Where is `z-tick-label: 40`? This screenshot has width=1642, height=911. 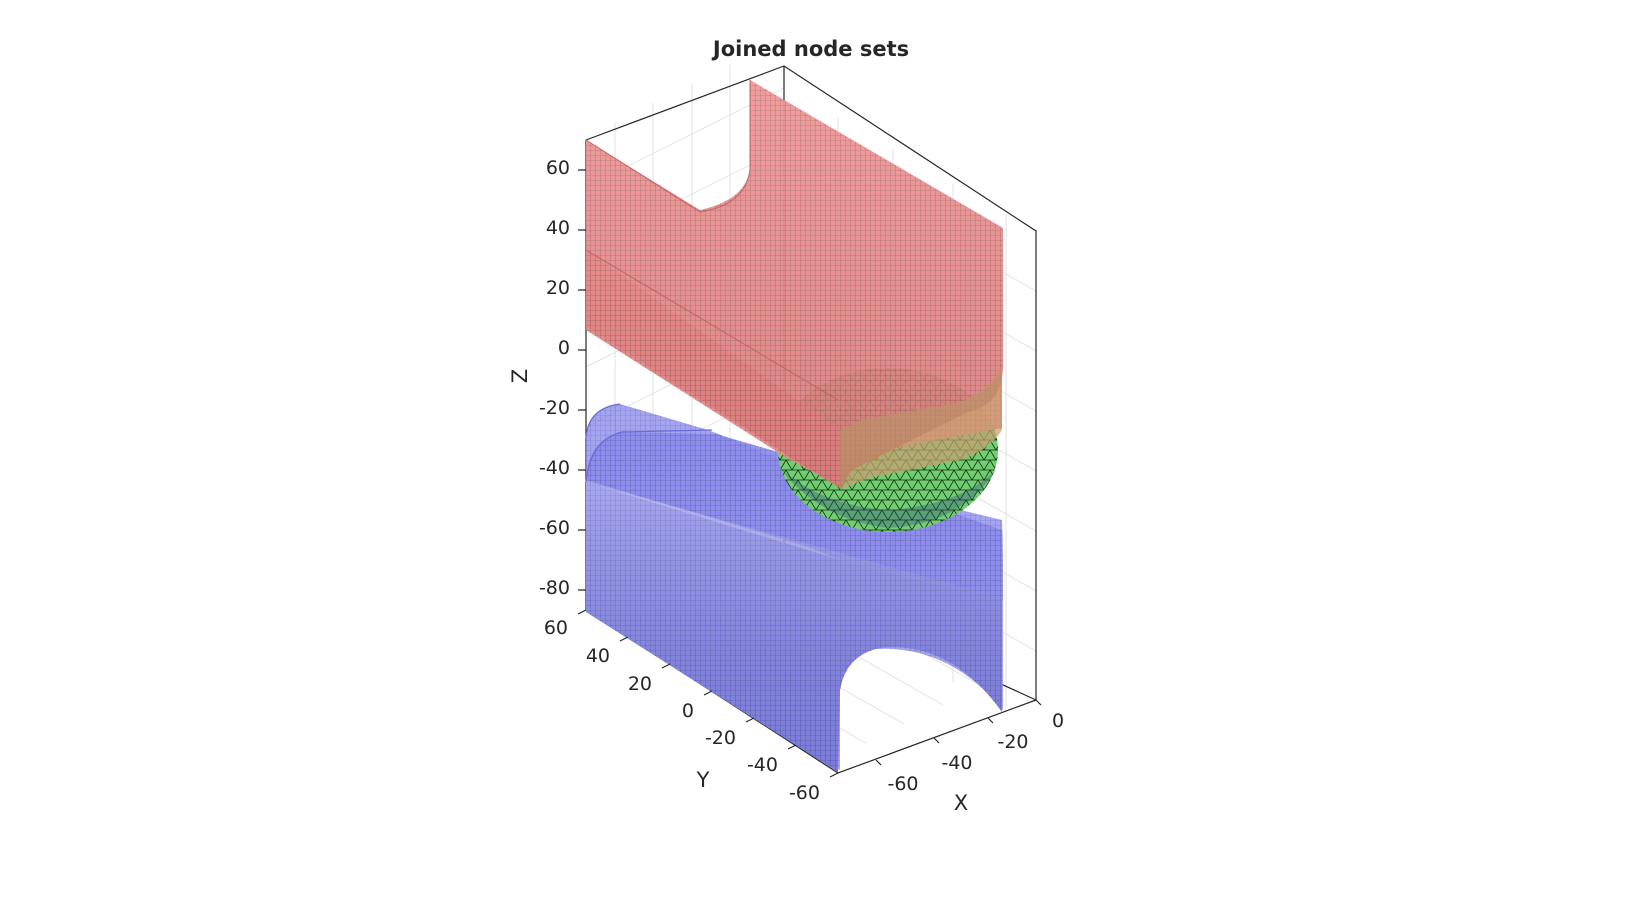 z-tick-label: 40 is located at coordinates (558, 228).